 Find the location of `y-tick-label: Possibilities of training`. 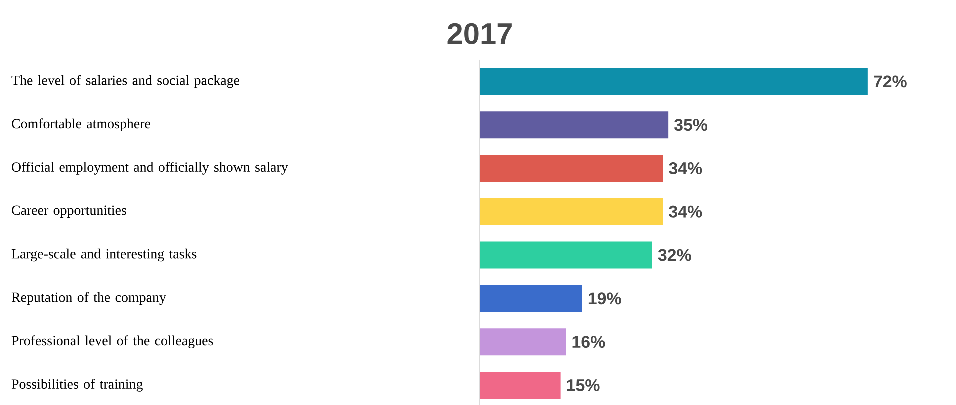

y-tick-label: Possibilities of training is located at coordinates (77, 385).